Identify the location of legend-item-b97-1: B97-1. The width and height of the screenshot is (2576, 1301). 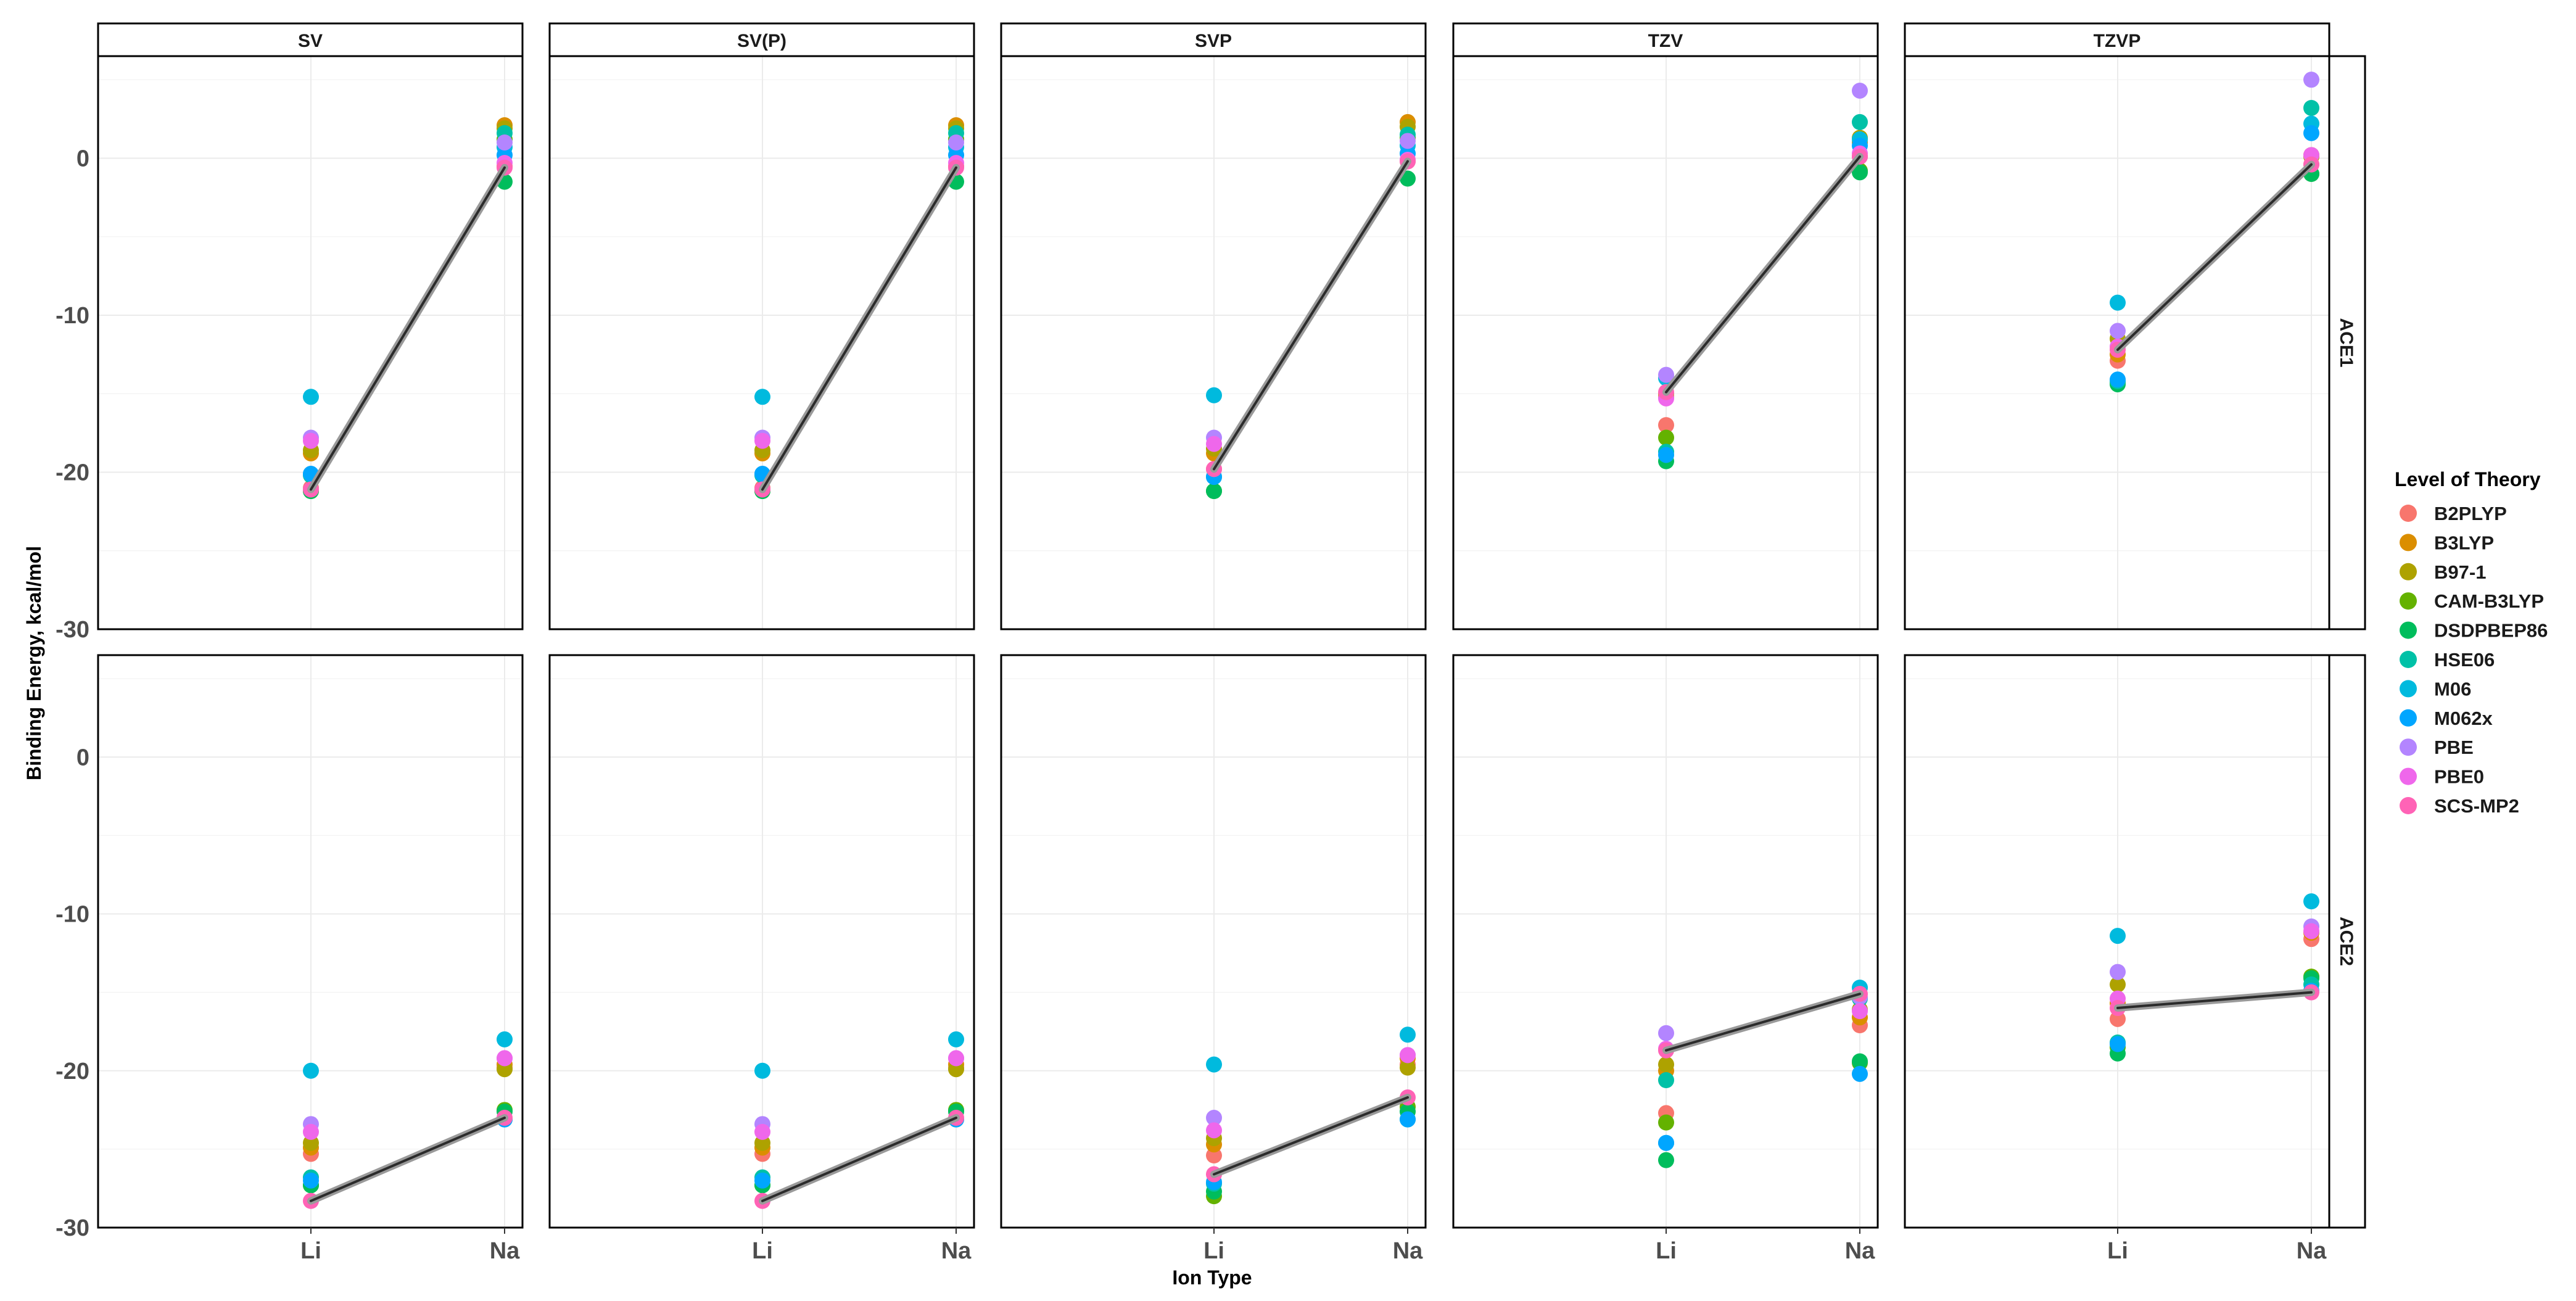
(2443, 572).